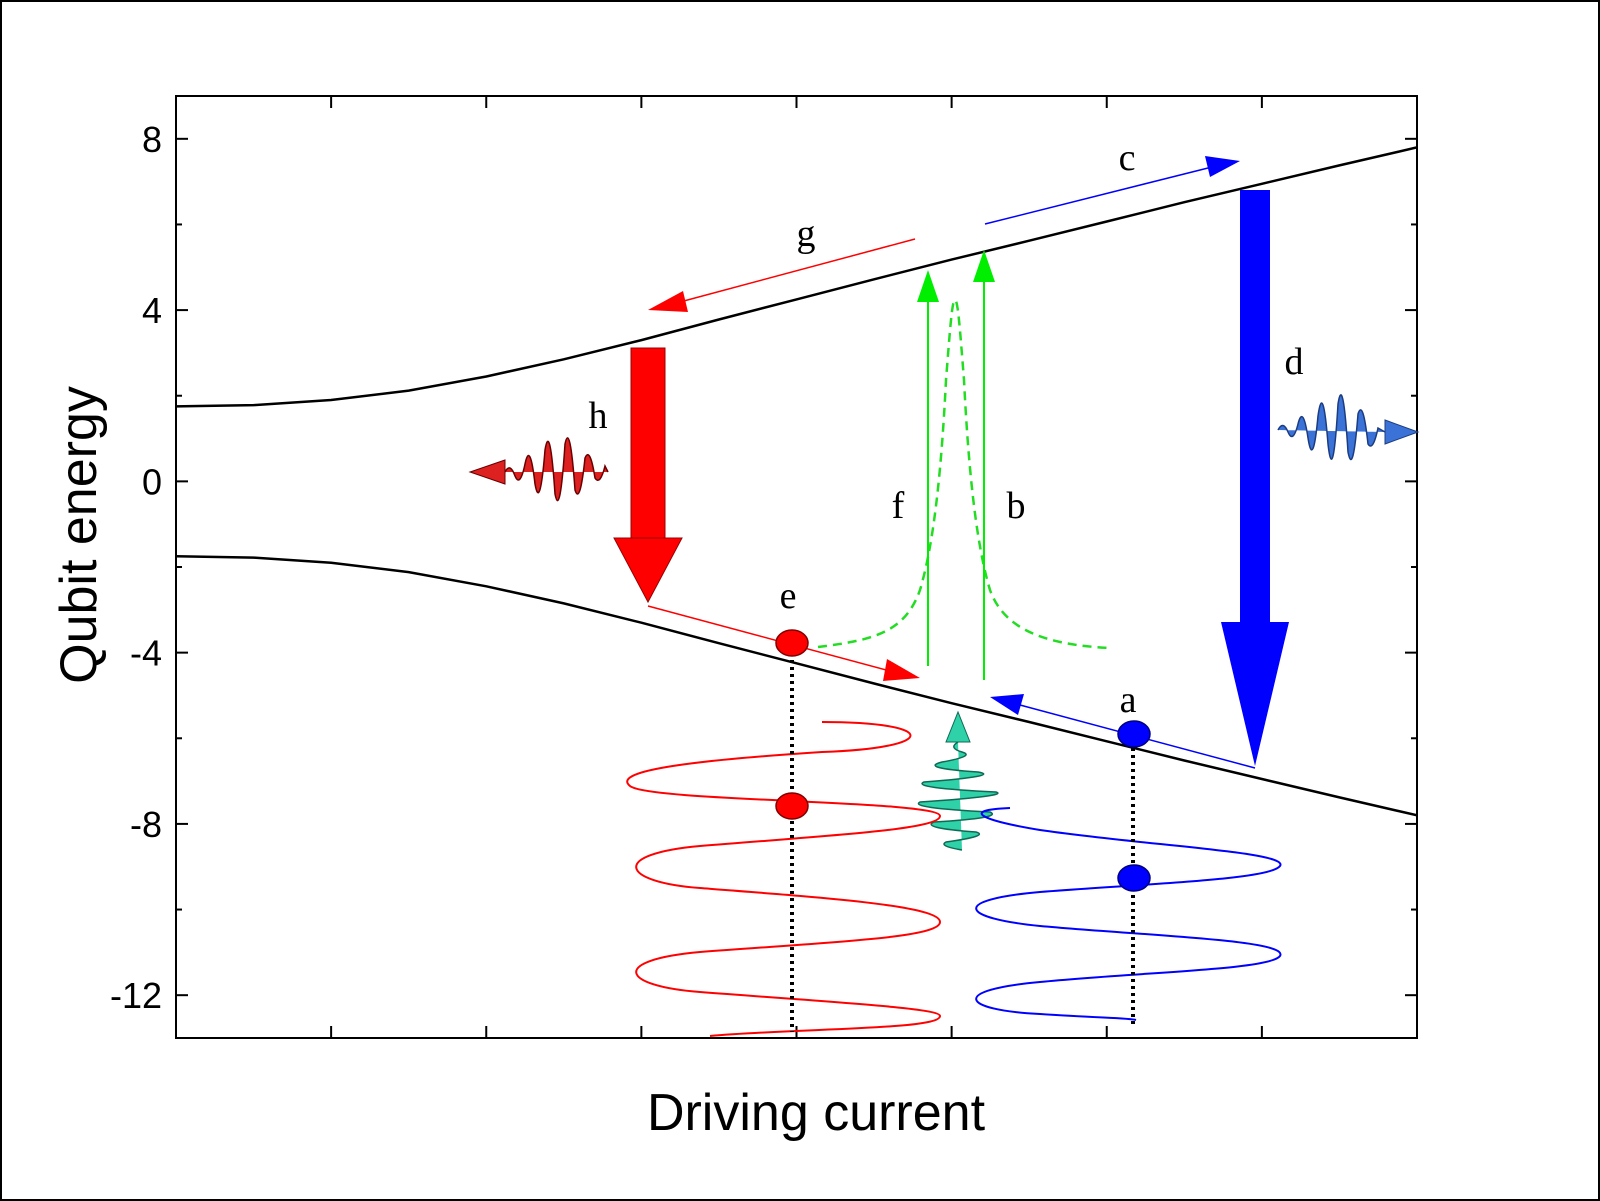 The width and height of the screenshot is (1600, 1201). Describe the element at coordinates (1127, 158) in the screenshot. I see `annotation-c: c` at that location.